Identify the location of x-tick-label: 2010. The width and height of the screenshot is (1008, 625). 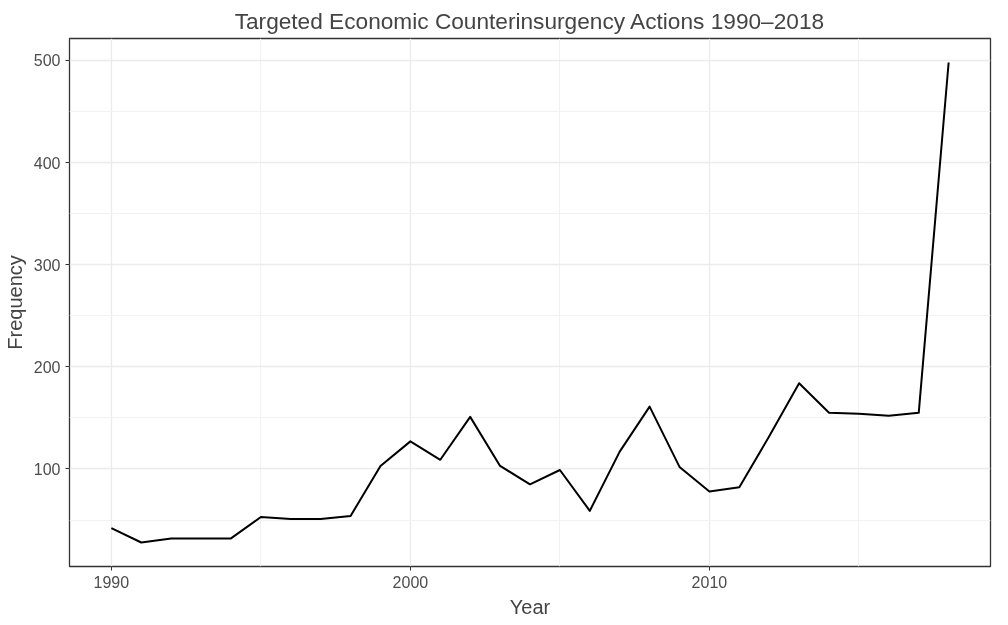
(709, 582).